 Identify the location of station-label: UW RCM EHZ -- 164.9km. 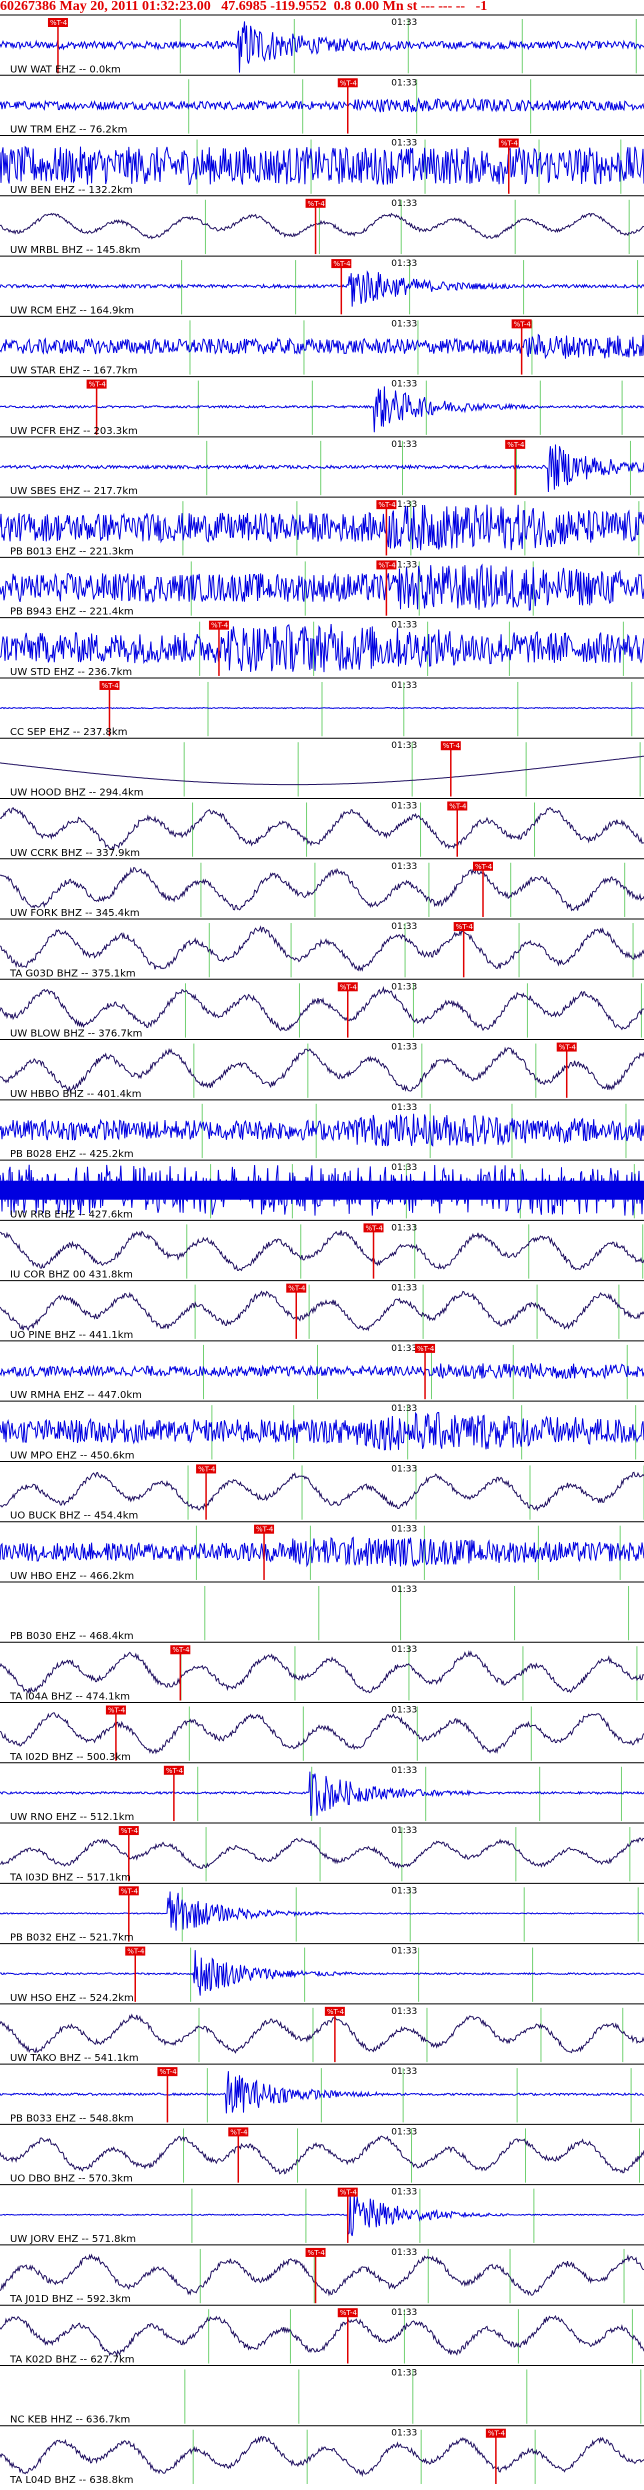
(72, 310).